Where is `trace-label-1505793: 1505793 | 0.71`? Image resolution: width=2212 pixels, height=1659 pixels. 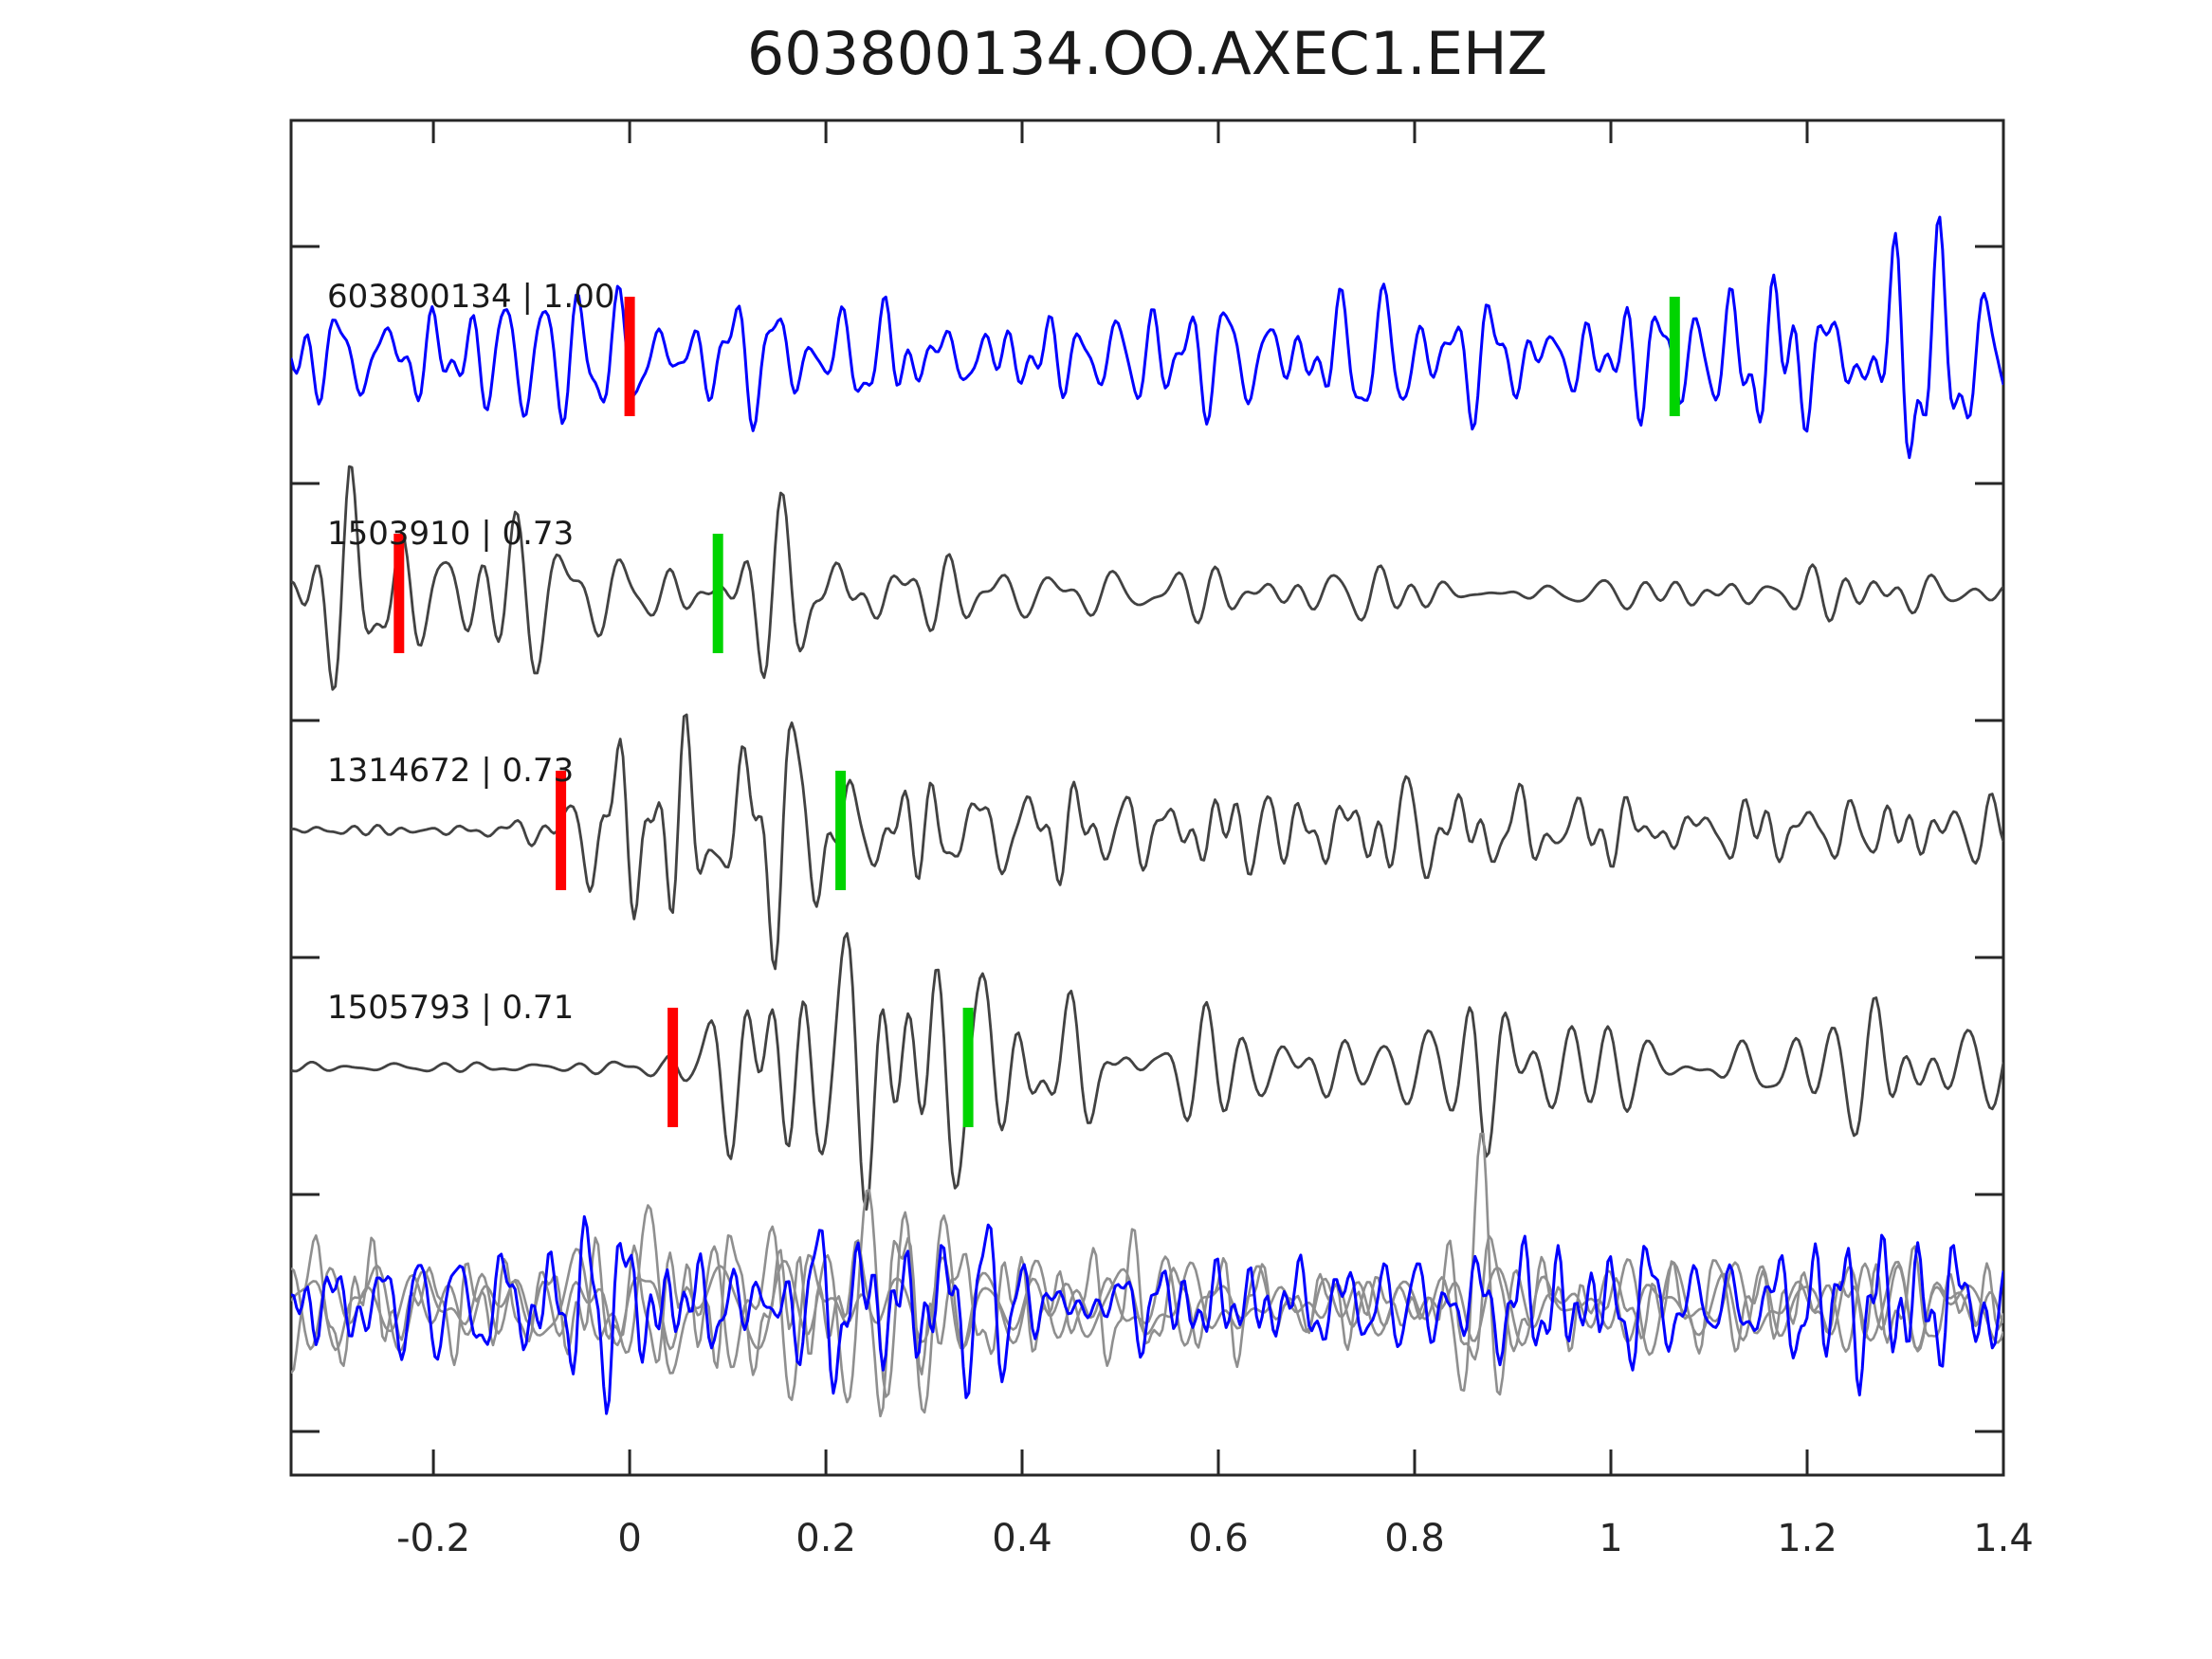 trace-label-1505793: 1505793 | 0.71 is located at coordinates (450, 1008).